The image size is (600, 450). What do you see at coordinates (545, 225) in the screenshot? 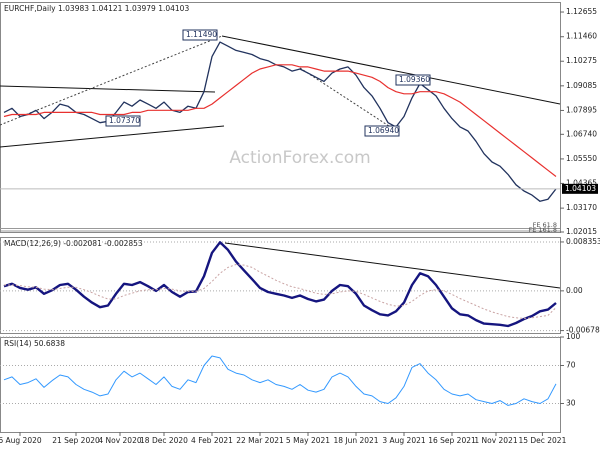
I see `fe-label: FE 61.8` at bounding box center [545, 225].